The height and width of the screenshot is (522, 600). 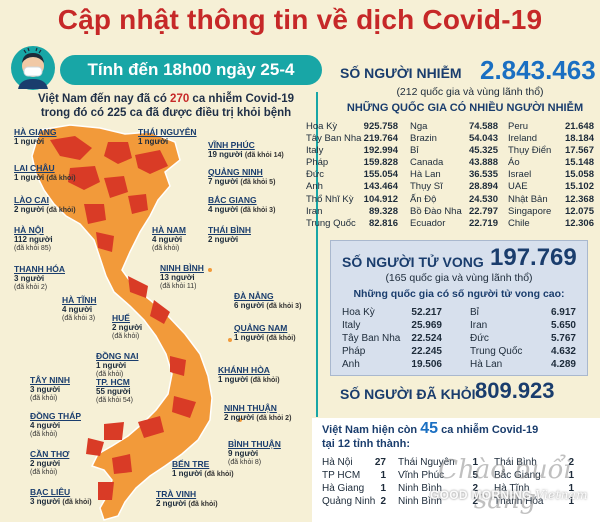 I want to click on table-row: Hoa Kỳ 52.217, so click(x=392, y=312).